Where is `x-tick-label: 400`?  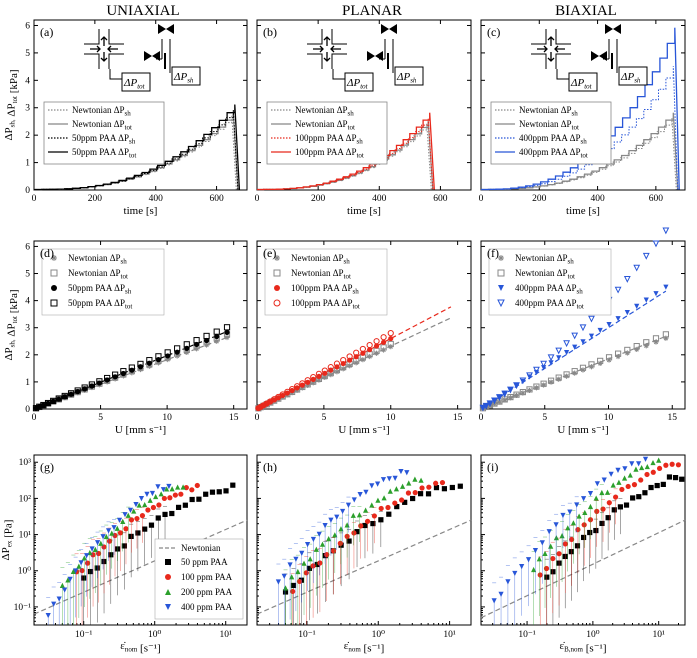
x-tick-label: 400 is located at coordinates (379, 199).